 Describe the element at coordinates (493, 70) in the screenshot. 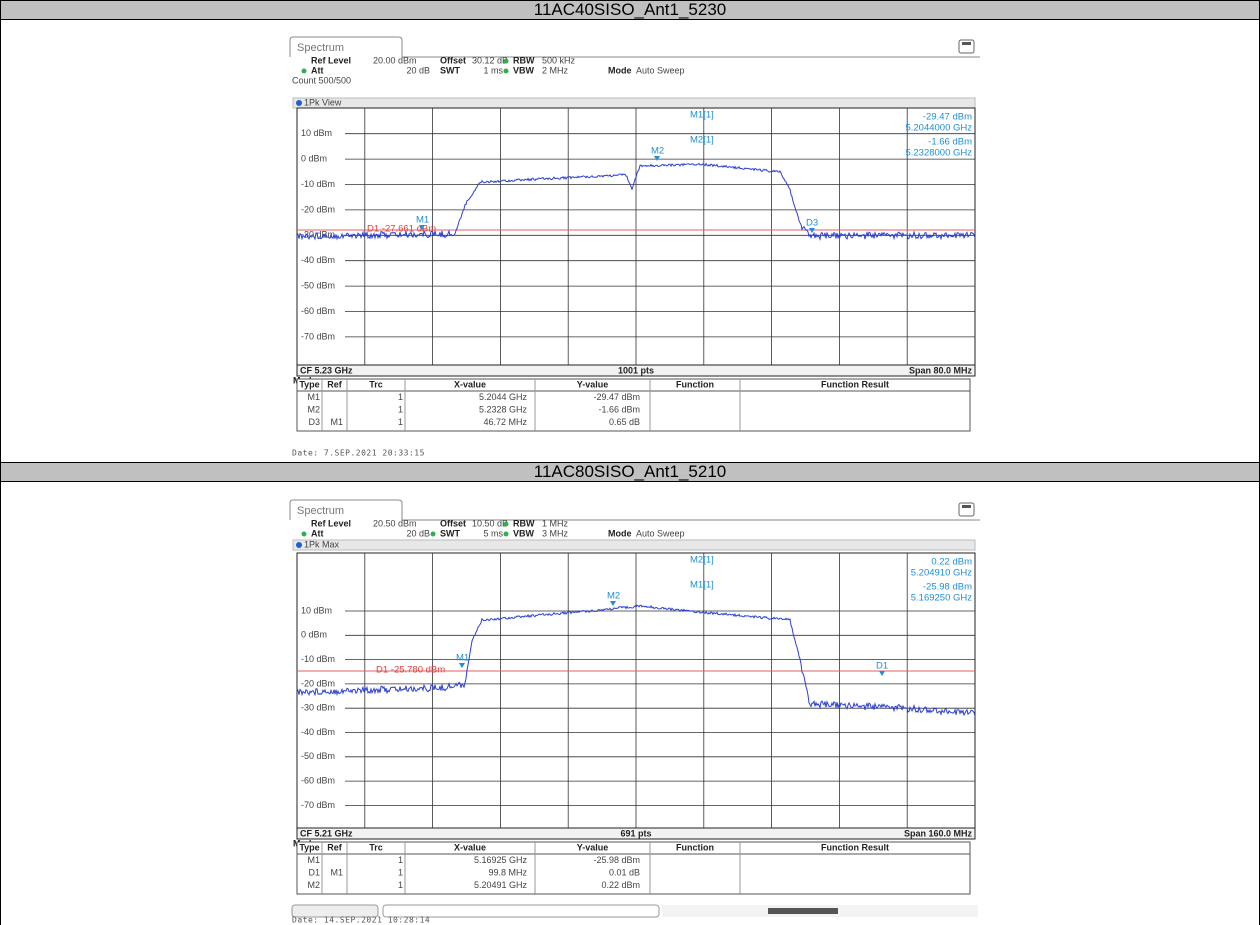

I see `setting-value: 1 ms` at that location.